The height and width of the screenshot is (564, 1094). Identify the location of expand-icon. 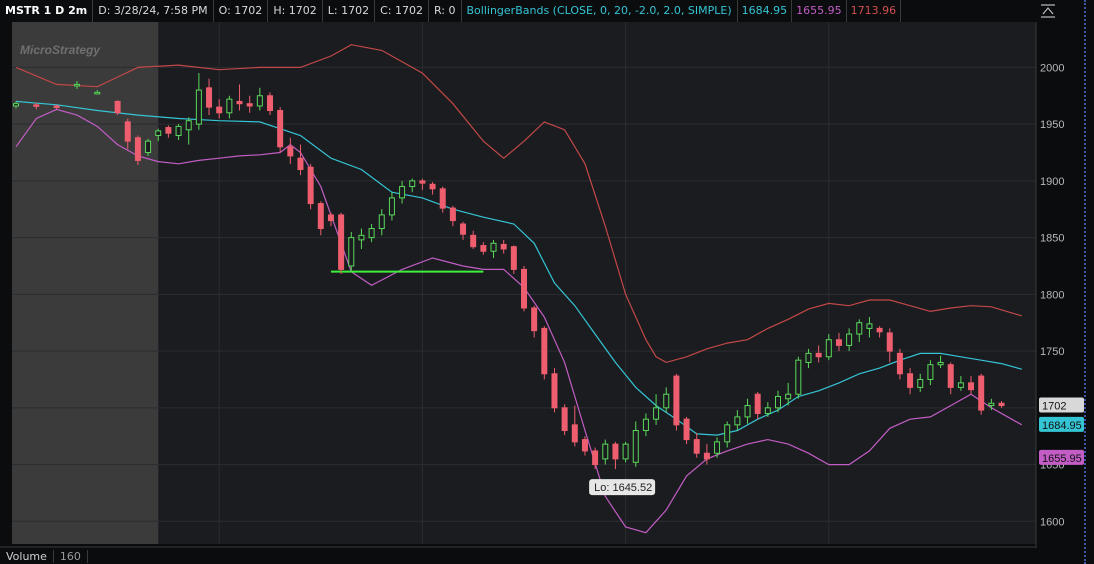
(1048, 11).